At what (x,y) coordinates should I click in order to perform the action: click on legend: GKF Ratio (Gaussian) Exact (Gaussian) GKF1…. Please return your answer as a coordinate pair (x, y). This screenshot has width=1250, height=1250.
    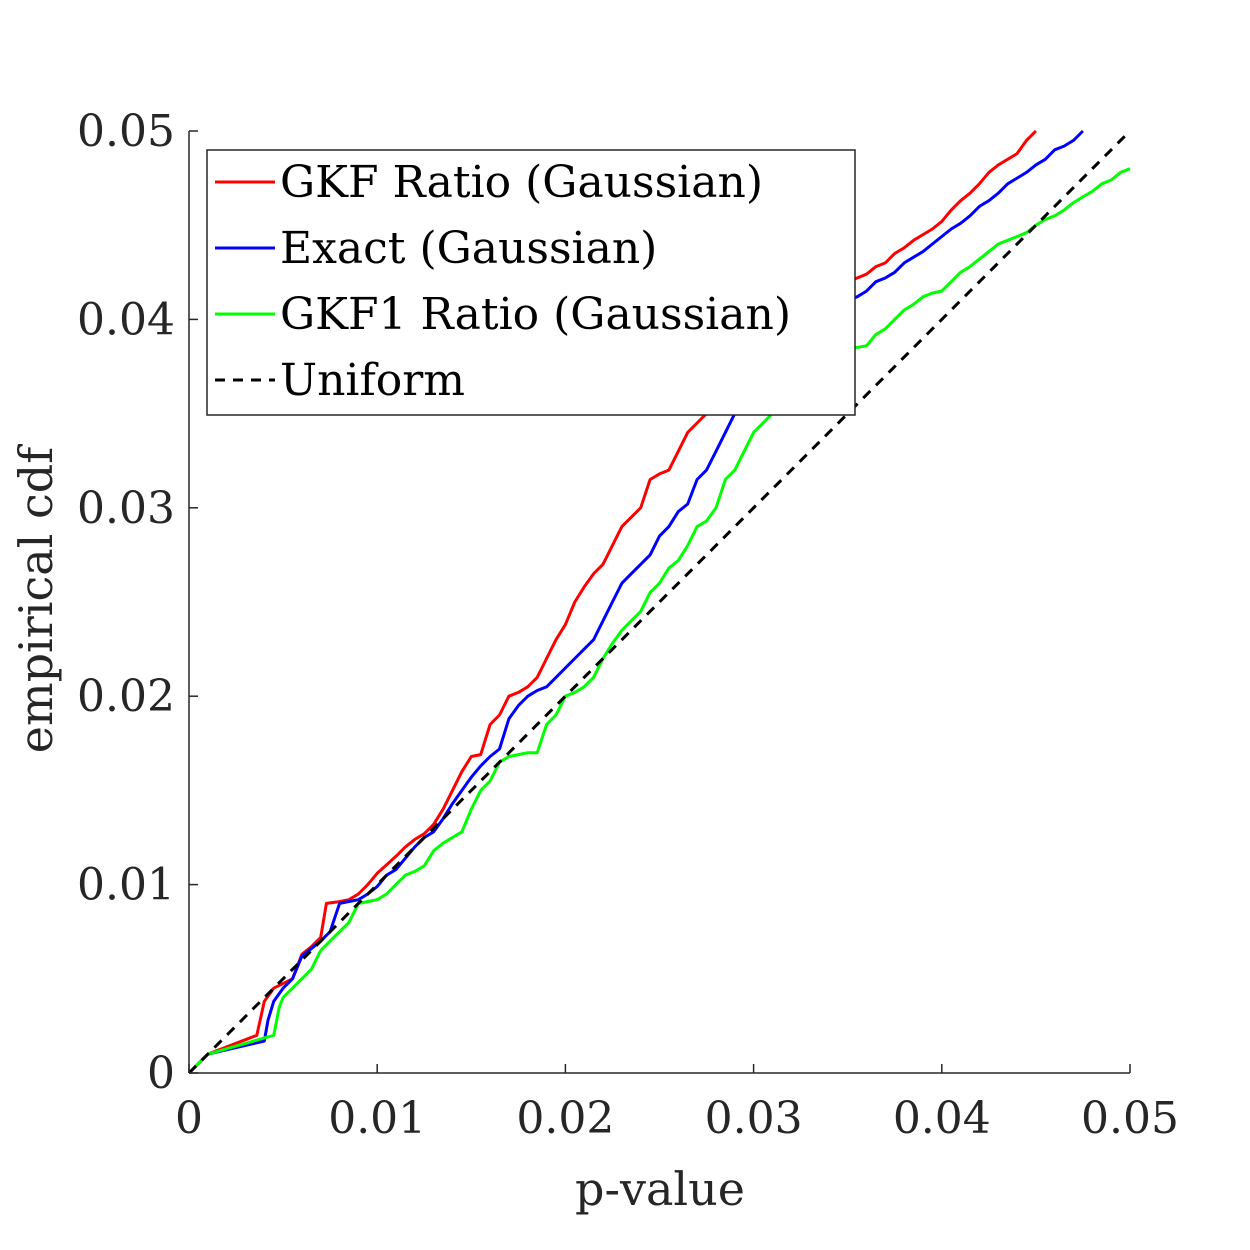
    Looking at the image, I should click on (531, 282).